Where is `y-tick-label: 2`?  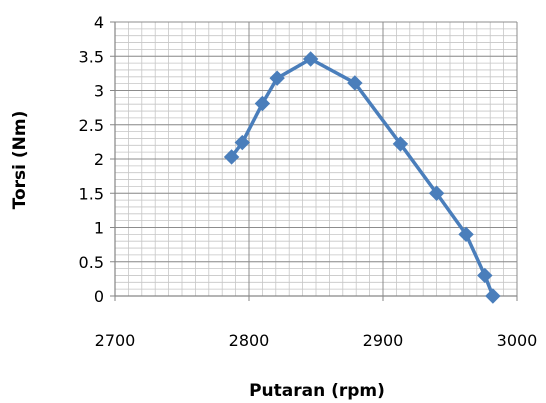 y-tick-label: 2 is located at coordinates (99, 159).